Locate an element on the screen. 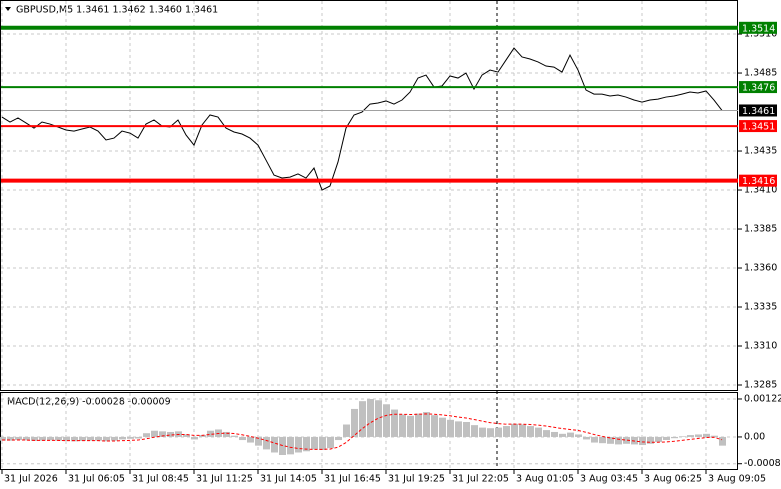 This screenshot has width=781, height=489. current-price-box is located at coordinates (758, 110).